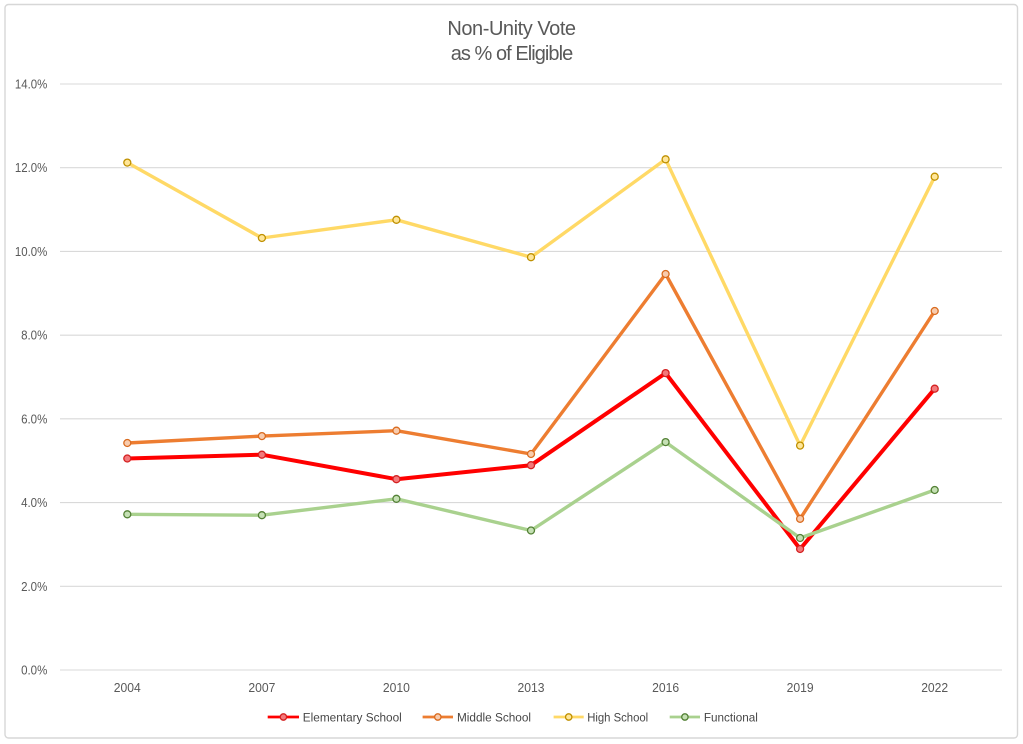 This screenshot has height=744, width=1023. Describe the element at coordinates (31, 251) in the screenshot. I see `svg-text: 10.0%` at that location.